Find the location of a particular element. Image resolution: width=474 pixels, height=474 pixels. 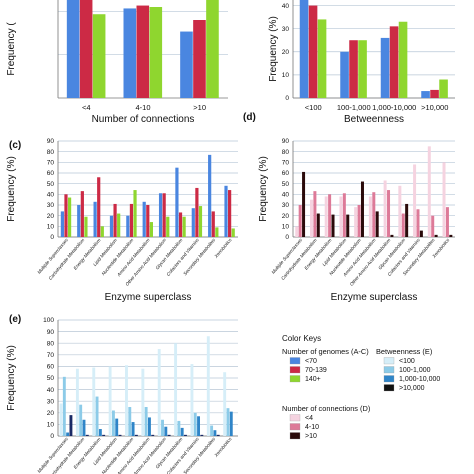

category-label: Secondary Metabolites is located at coordinates (199, 257).